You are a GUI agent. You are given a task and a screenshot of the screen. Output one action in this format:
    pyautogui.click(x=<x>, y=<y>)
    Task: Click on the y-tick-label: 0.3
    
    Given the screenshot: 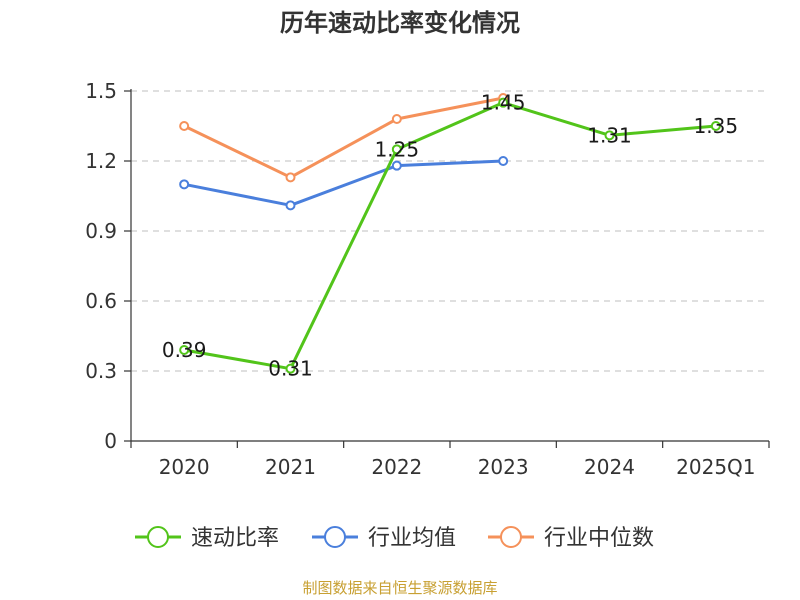 What is the action you would take?
    pyautogui.click(x=101, y=371)
    